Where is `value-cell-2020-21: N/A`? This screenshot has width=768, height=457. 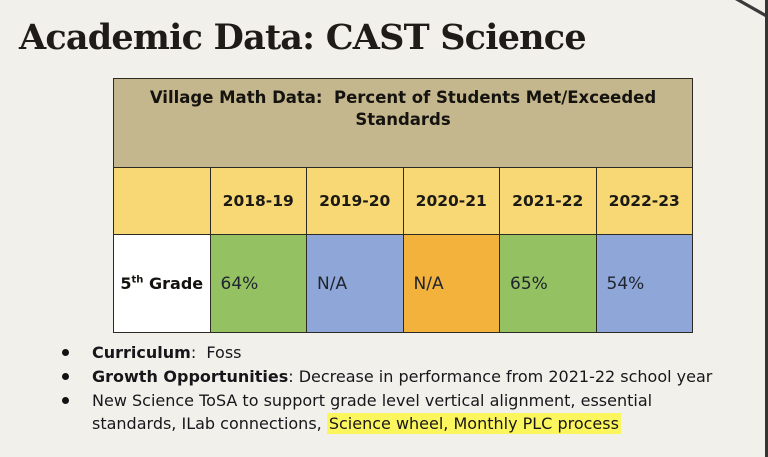 value-cell-2020-21: N/A is located at coordinates (451, 283).